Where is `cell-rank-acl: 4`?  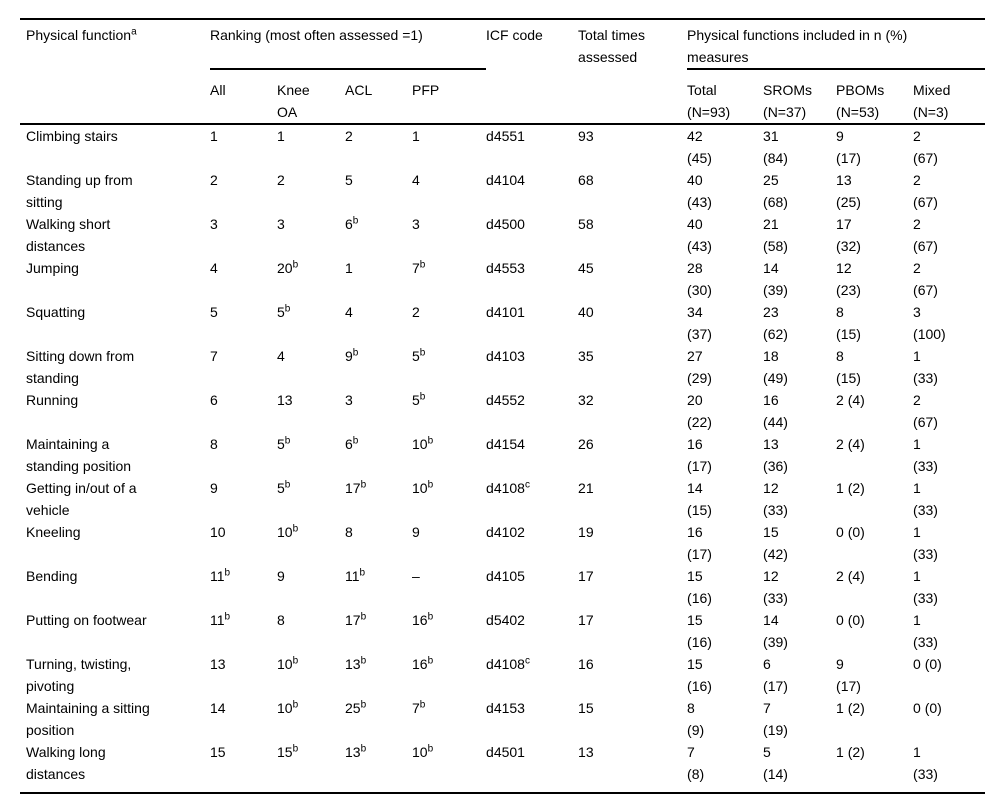 cell-rank-acl: 4 is located at coordinates (349, 312).